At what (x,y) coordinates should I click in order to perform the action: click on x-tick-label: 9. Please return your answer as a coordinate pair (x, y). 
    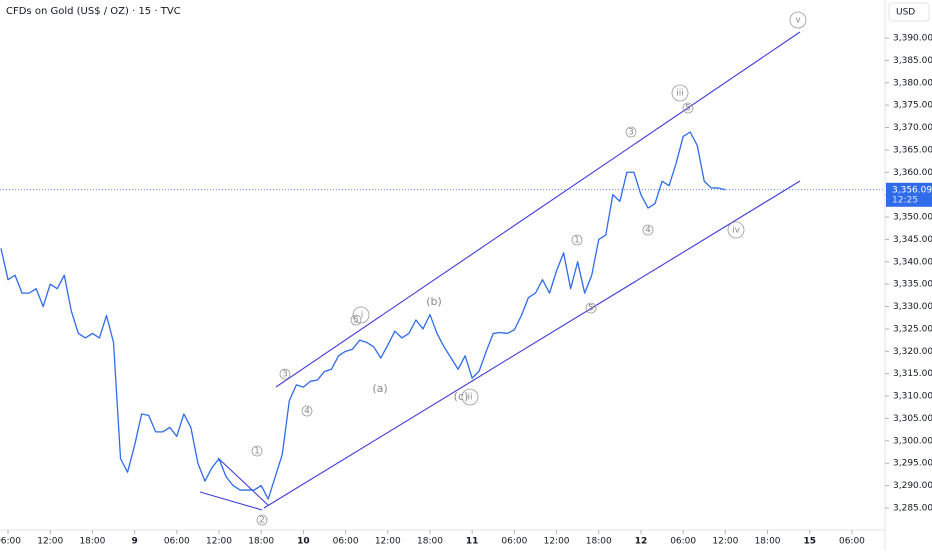
    Looking at the image, I should click on (134, 542).